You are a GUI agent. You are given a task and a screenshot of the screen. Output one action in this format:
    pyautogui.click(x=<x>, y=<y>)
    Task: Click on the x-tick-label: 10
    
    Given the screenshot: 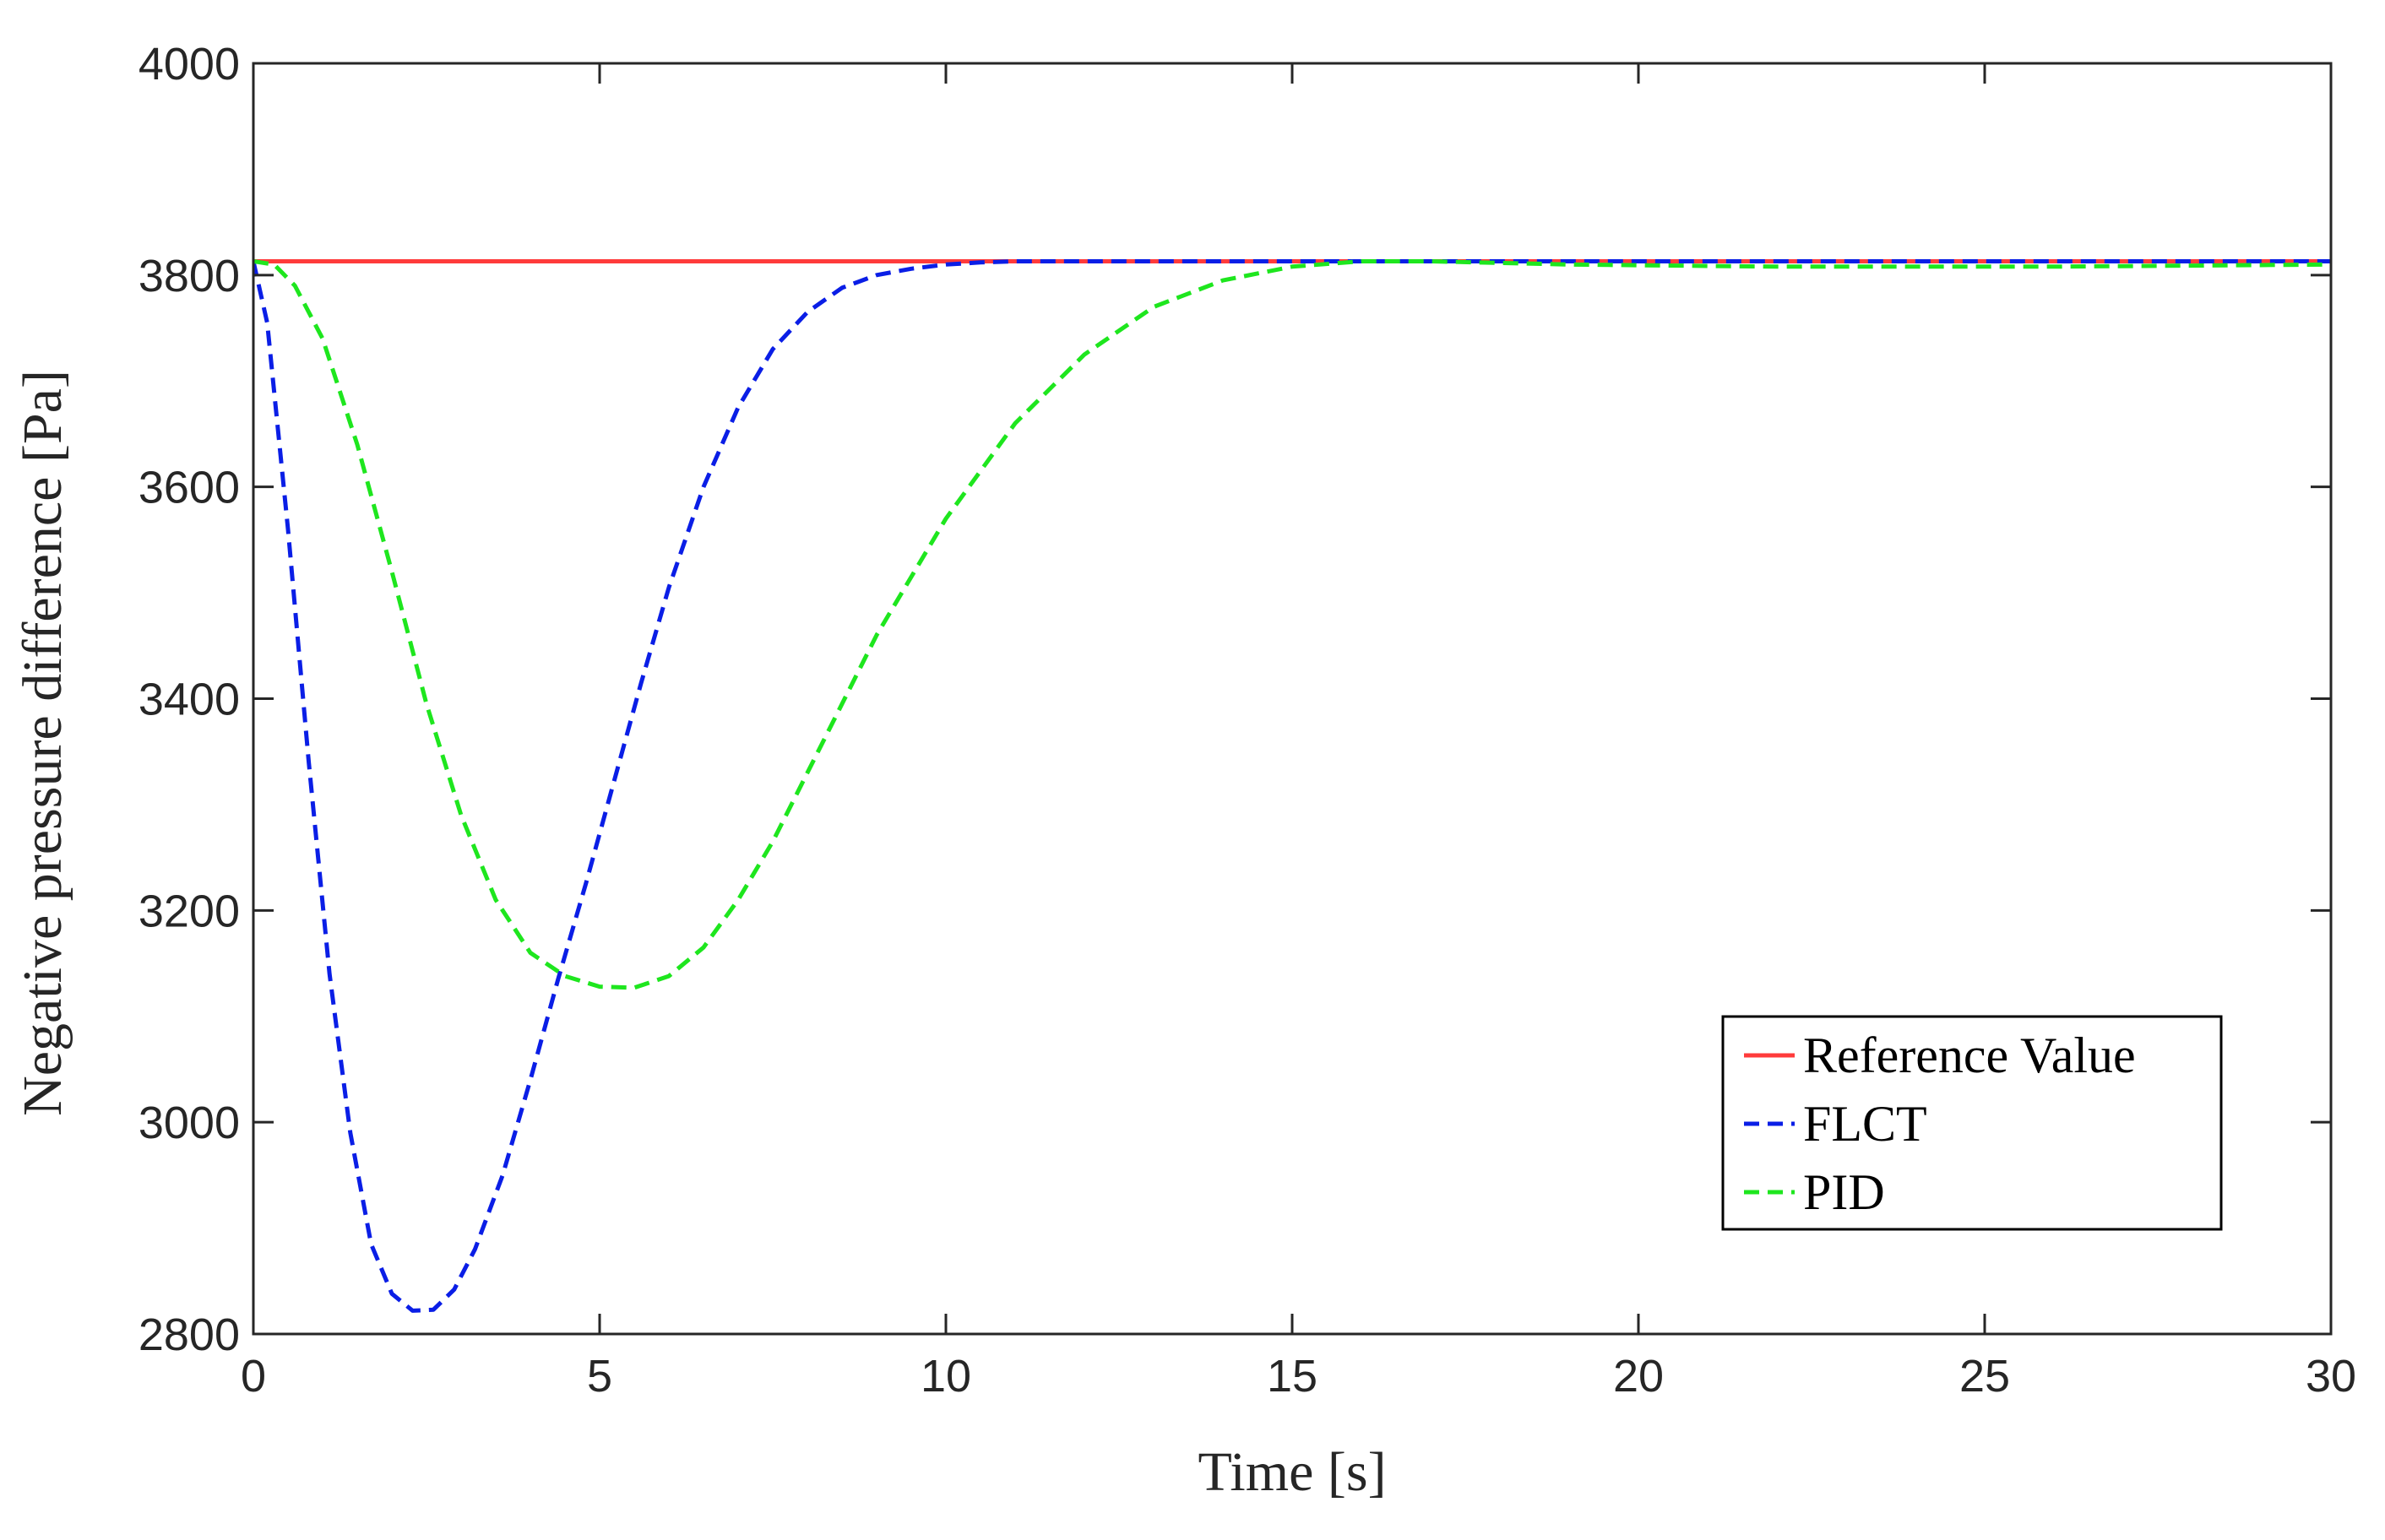 What is the action you would take?
    pyautogui.click(x=946, y=1376)
    